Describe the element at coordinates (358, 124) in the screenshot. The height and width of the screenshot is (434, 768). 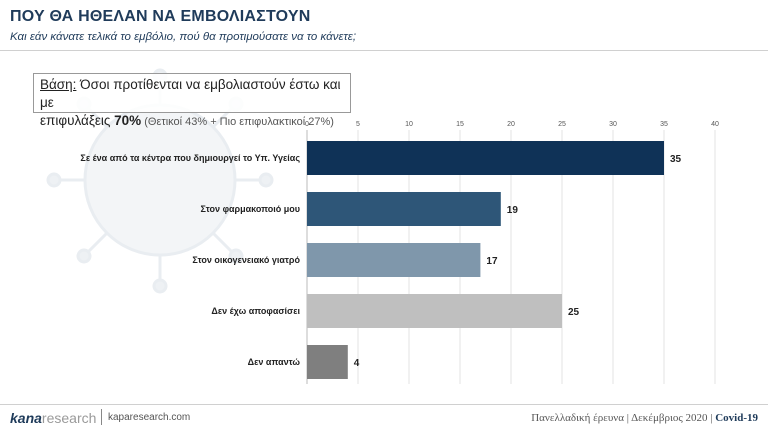
I see `x-tick-label: 5` at that location.